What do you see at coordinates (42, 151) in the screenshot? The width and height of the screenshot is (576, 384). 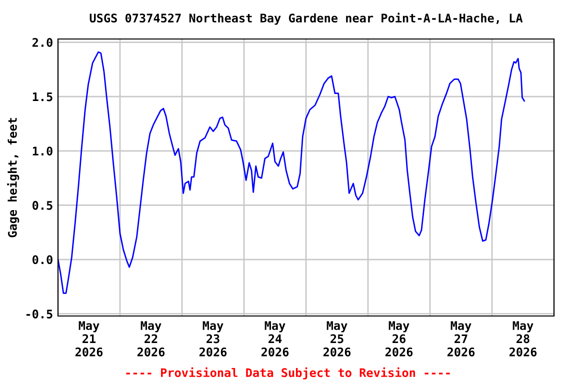 I see `y-tick-label: 1.0` at bounding box center [42, 151].